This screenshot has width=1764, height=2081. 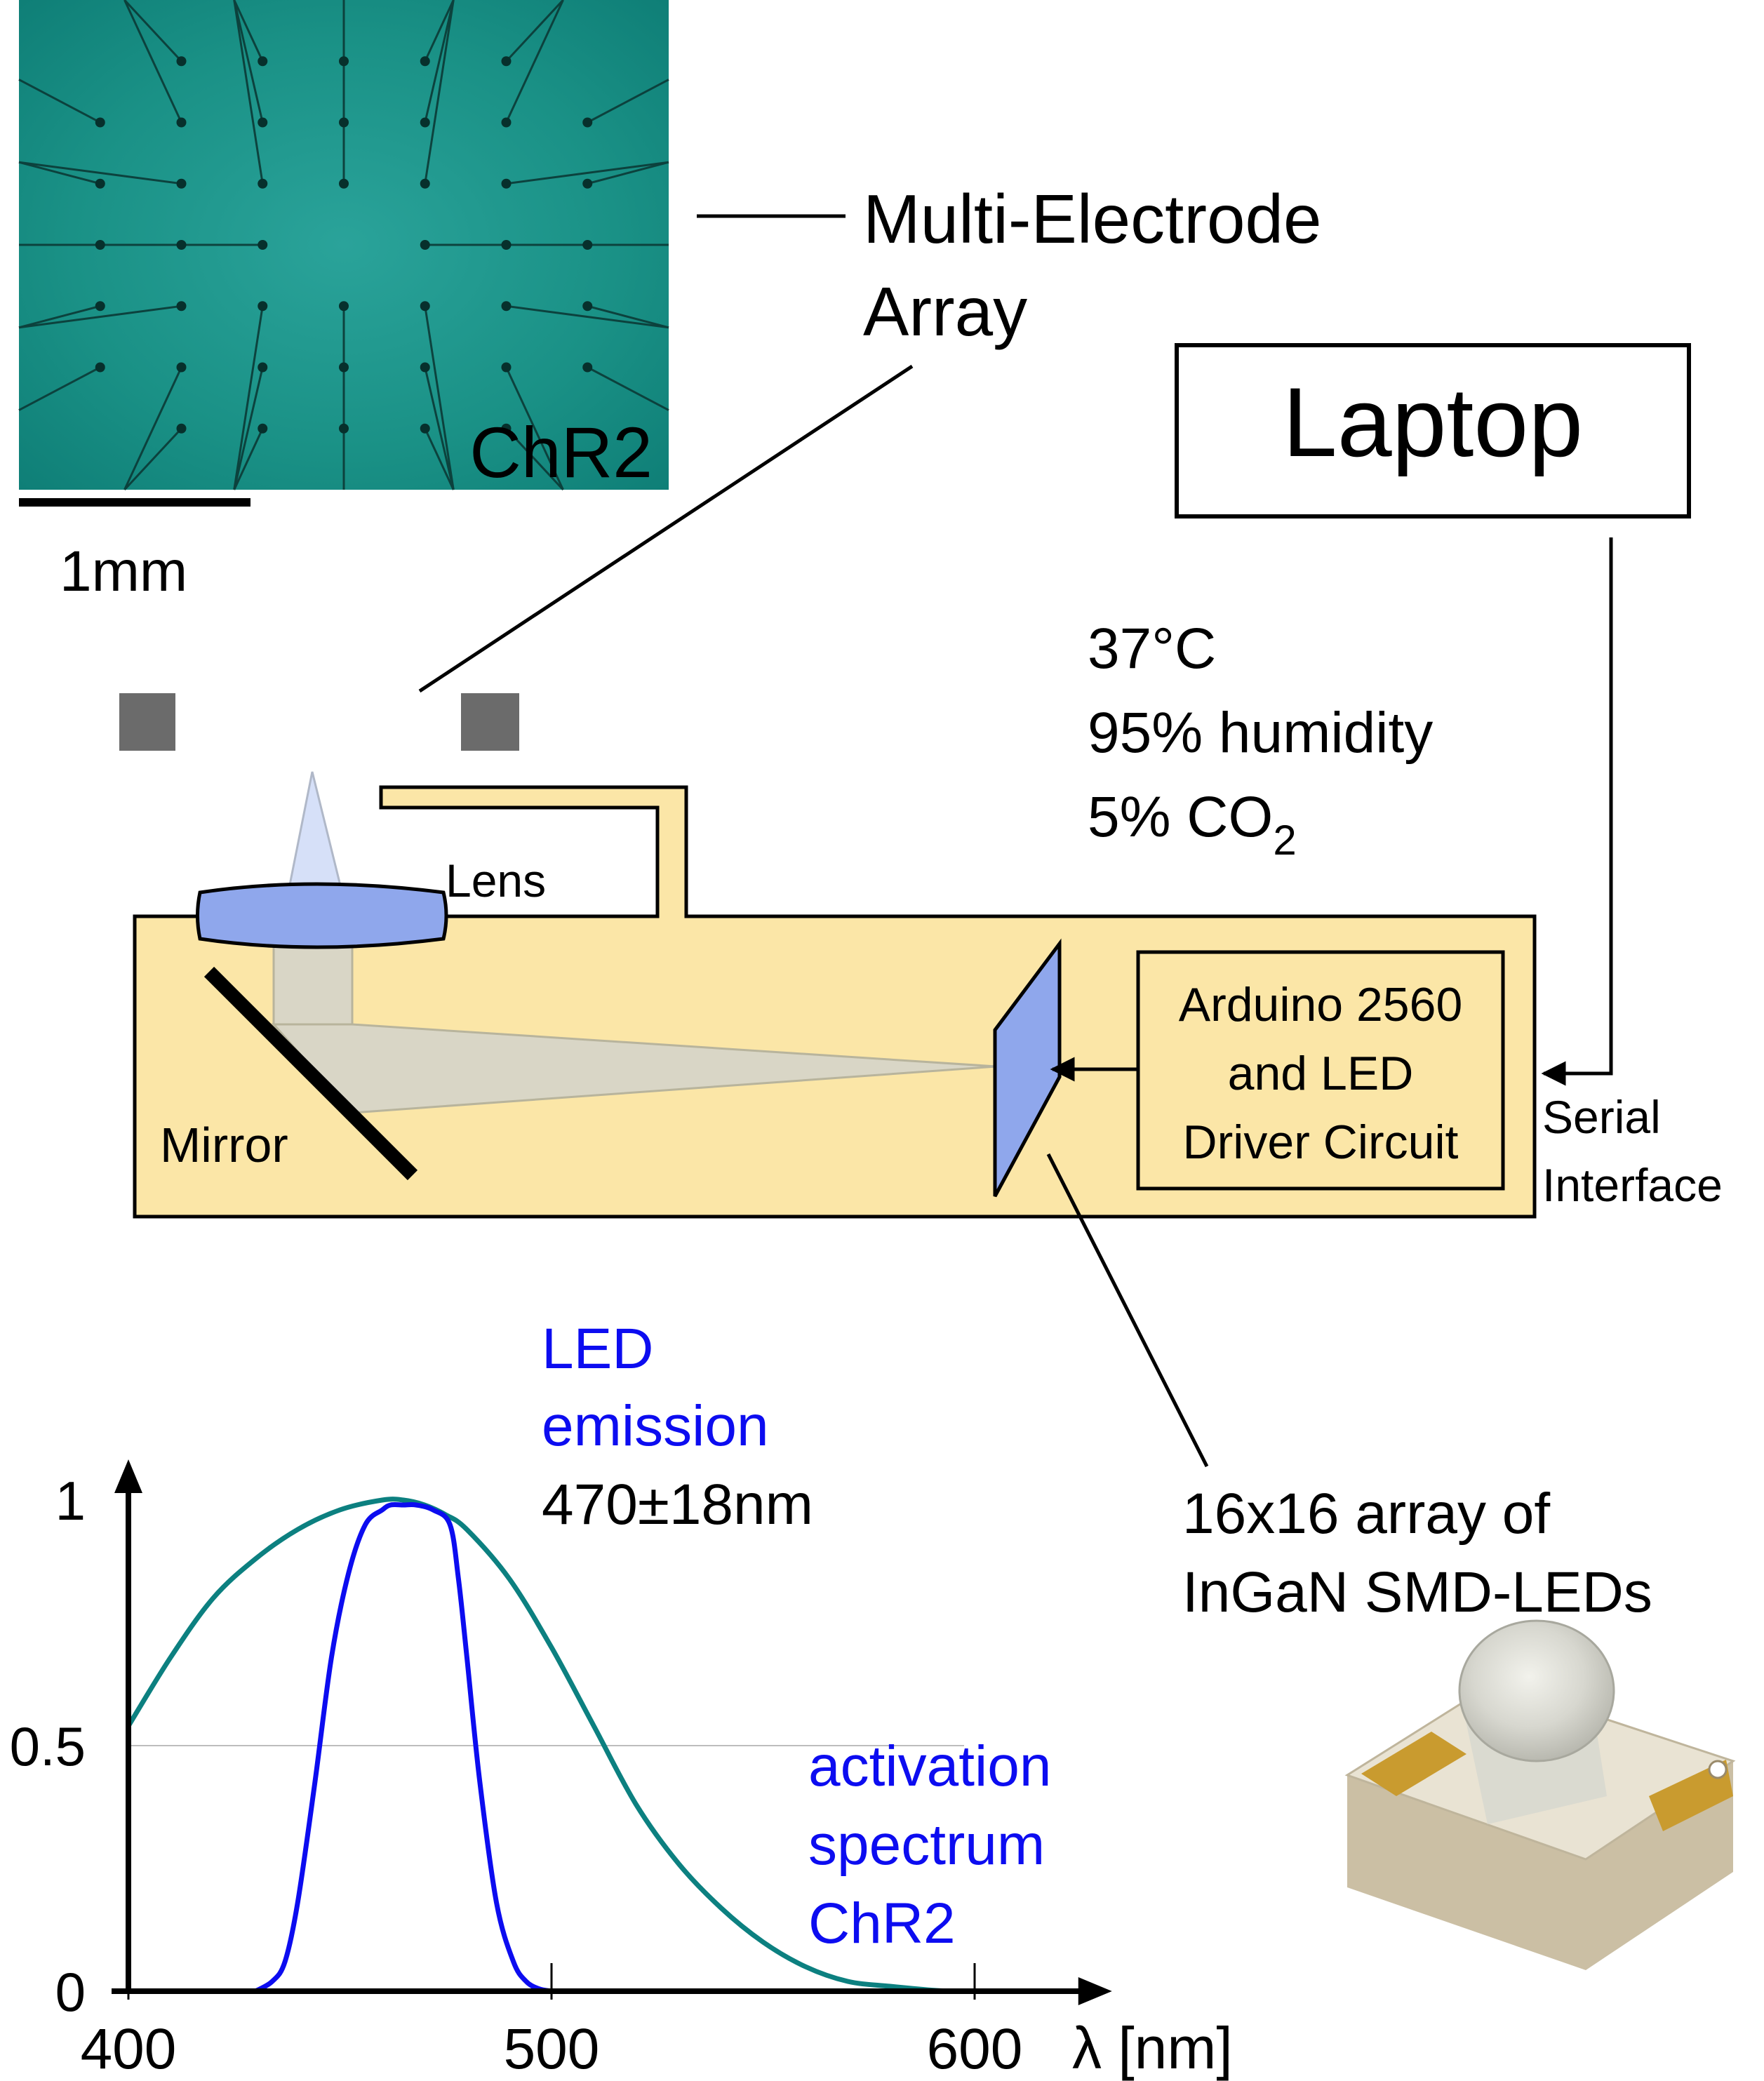 What do you see at coordinates (1577, 811) in the screenshot?
I see `laptop-serial-arrow` at bounding box center [1577, 811].